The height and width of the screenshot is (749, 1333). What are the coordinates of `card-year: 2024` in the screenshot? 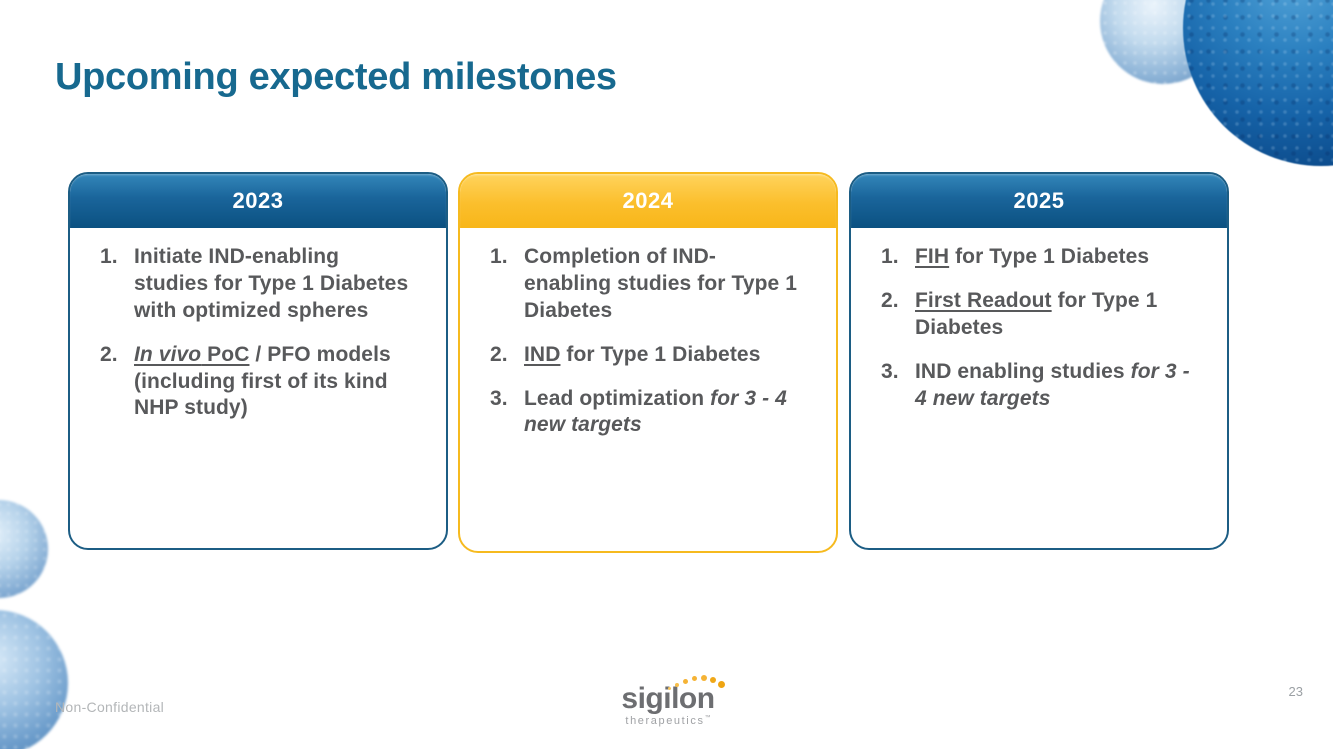 It's located at (648, 200).